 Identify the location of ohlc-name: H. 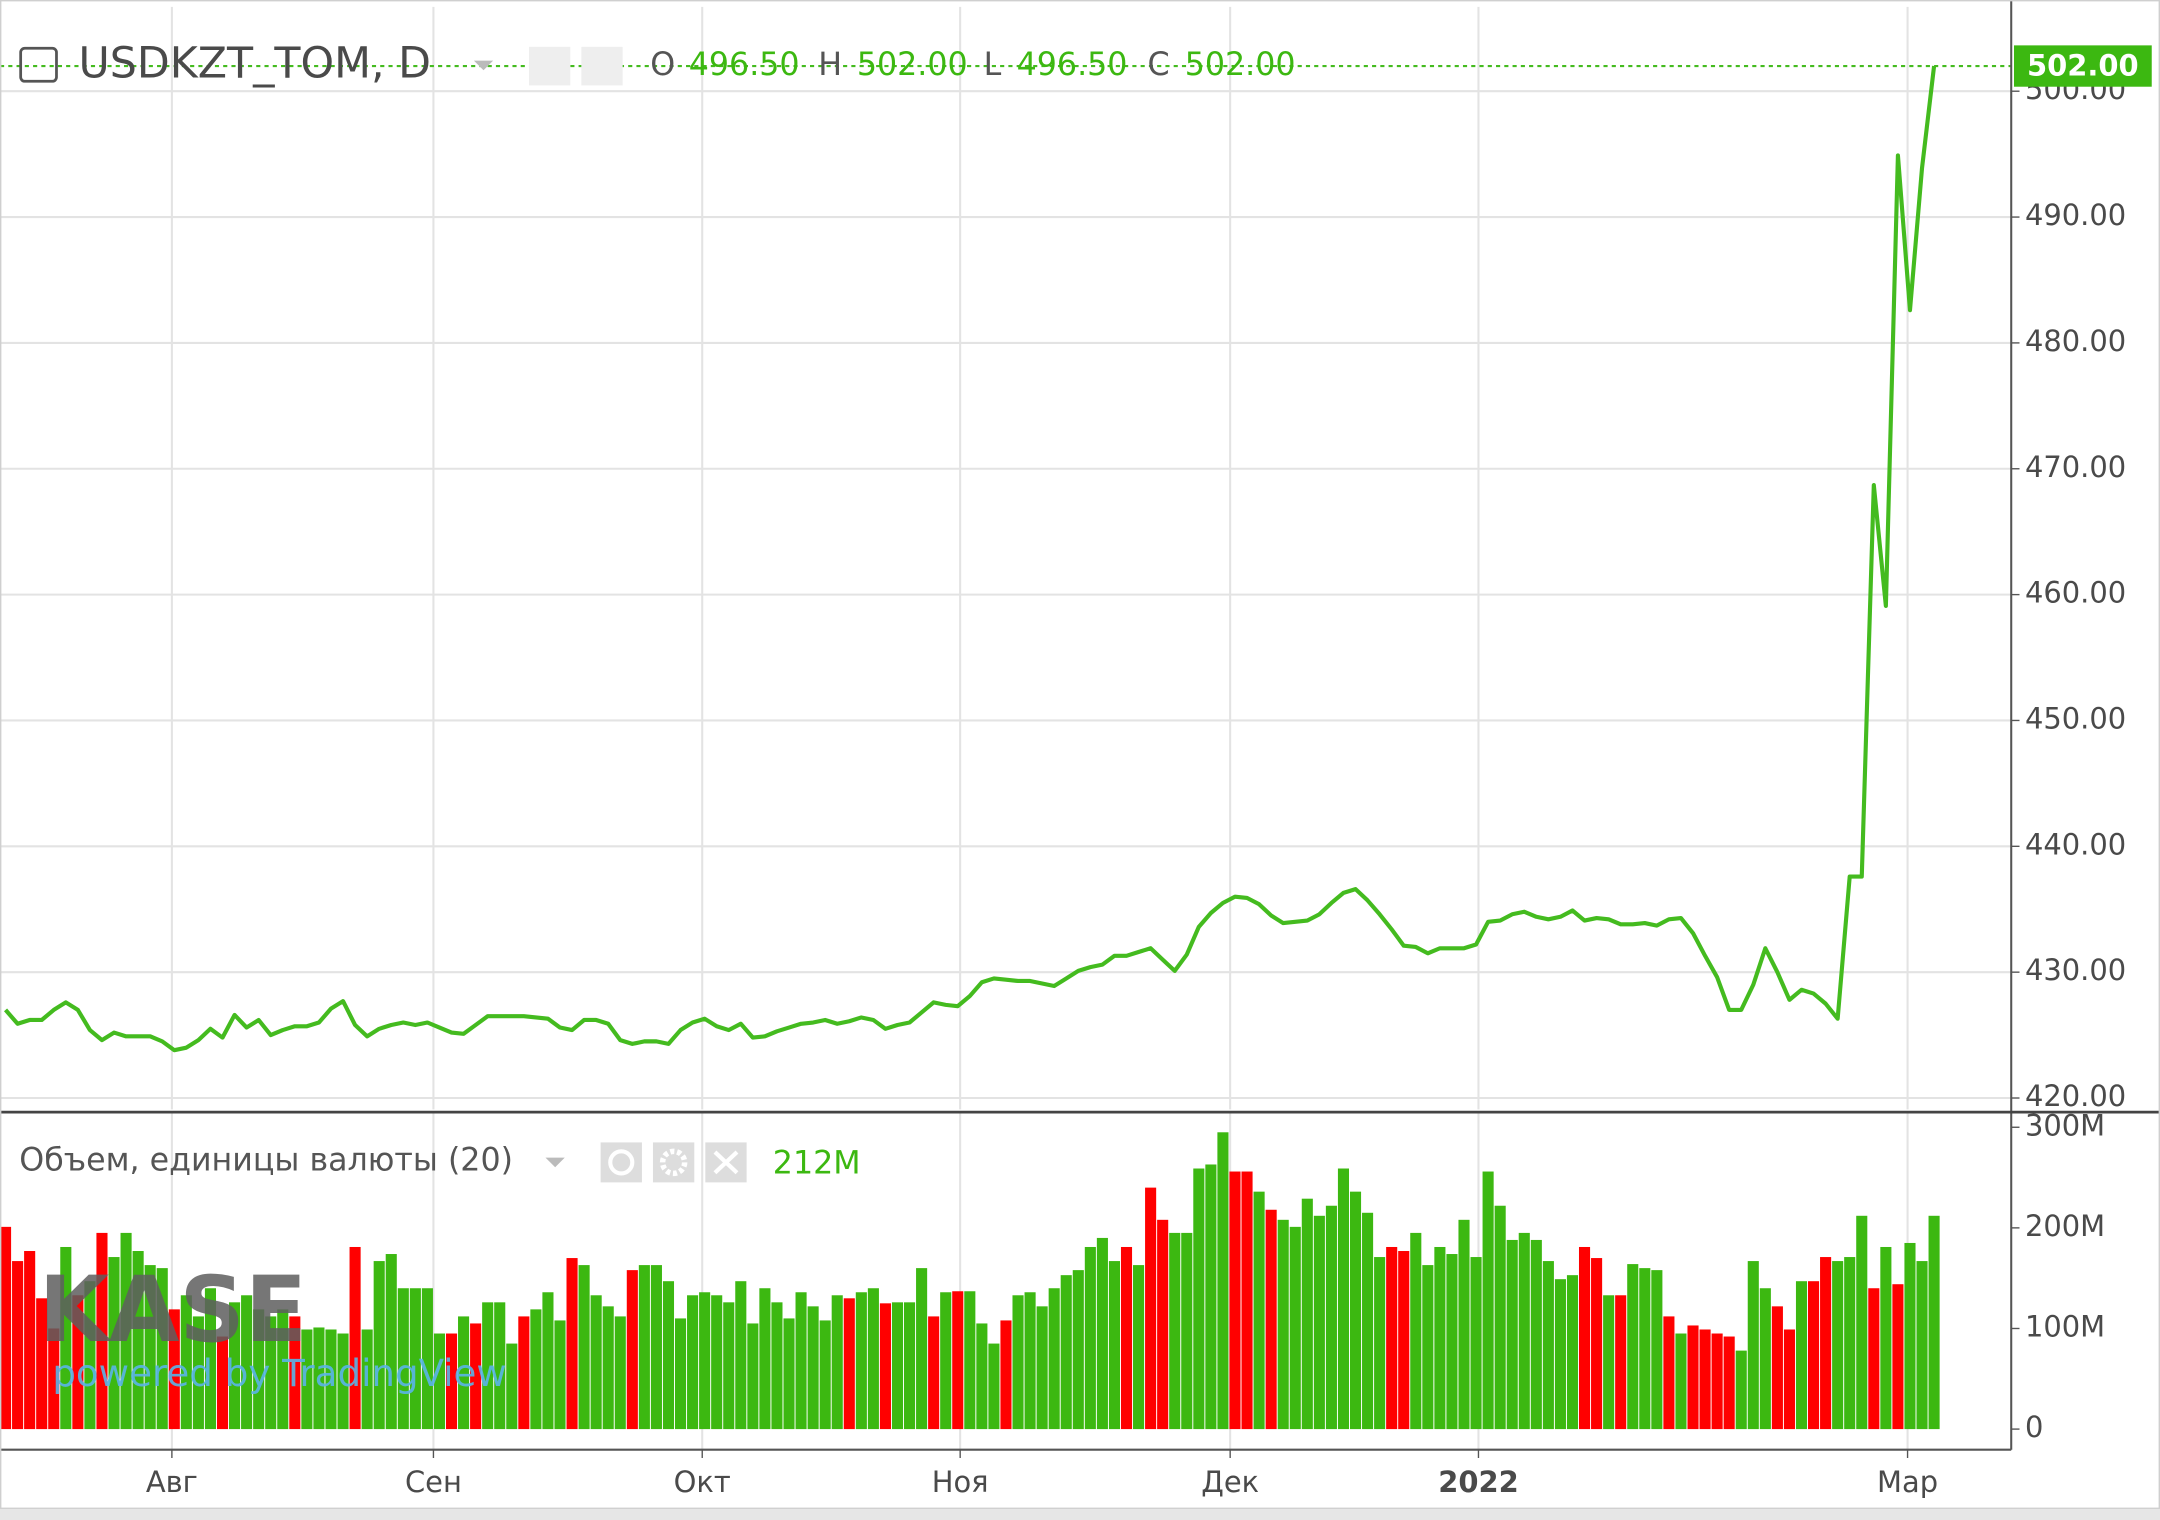
(830, 65).